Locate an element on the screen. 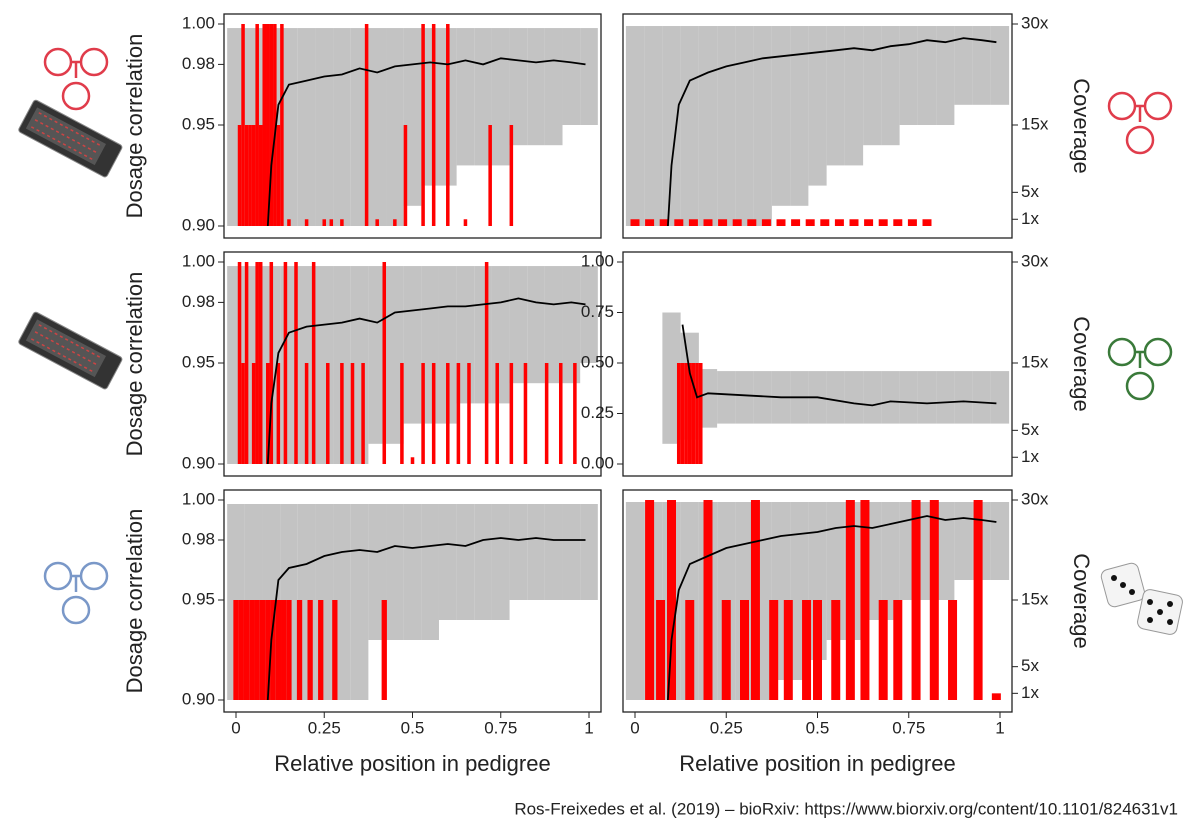 This screenshot has height=839, width=1200. x-axis-label: Relative position in pedigree is located at coordinates (412, 763).